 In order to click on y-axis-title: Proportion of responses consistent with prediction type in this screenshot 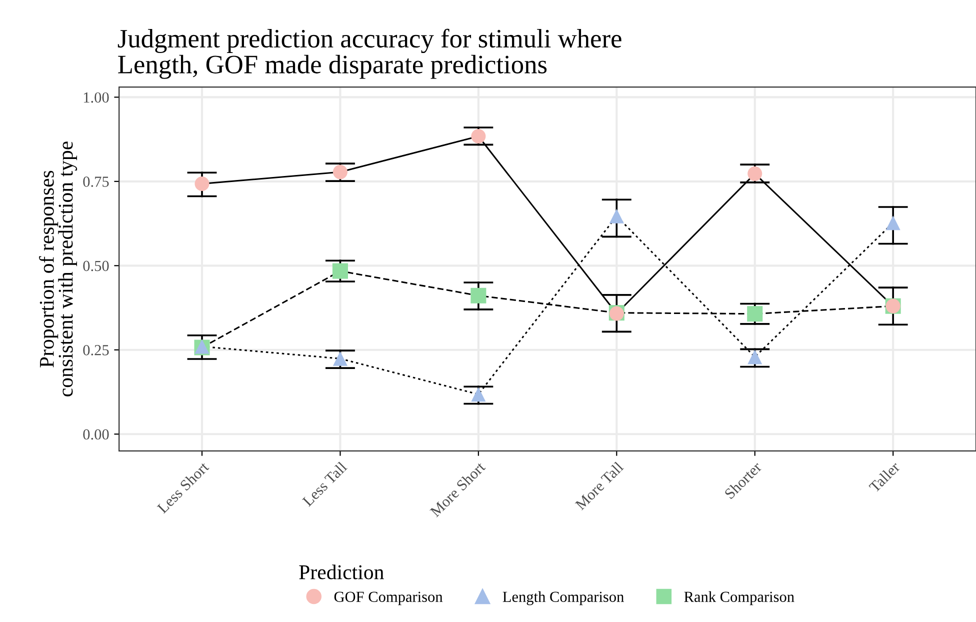, I will do `click(58, 269)`.